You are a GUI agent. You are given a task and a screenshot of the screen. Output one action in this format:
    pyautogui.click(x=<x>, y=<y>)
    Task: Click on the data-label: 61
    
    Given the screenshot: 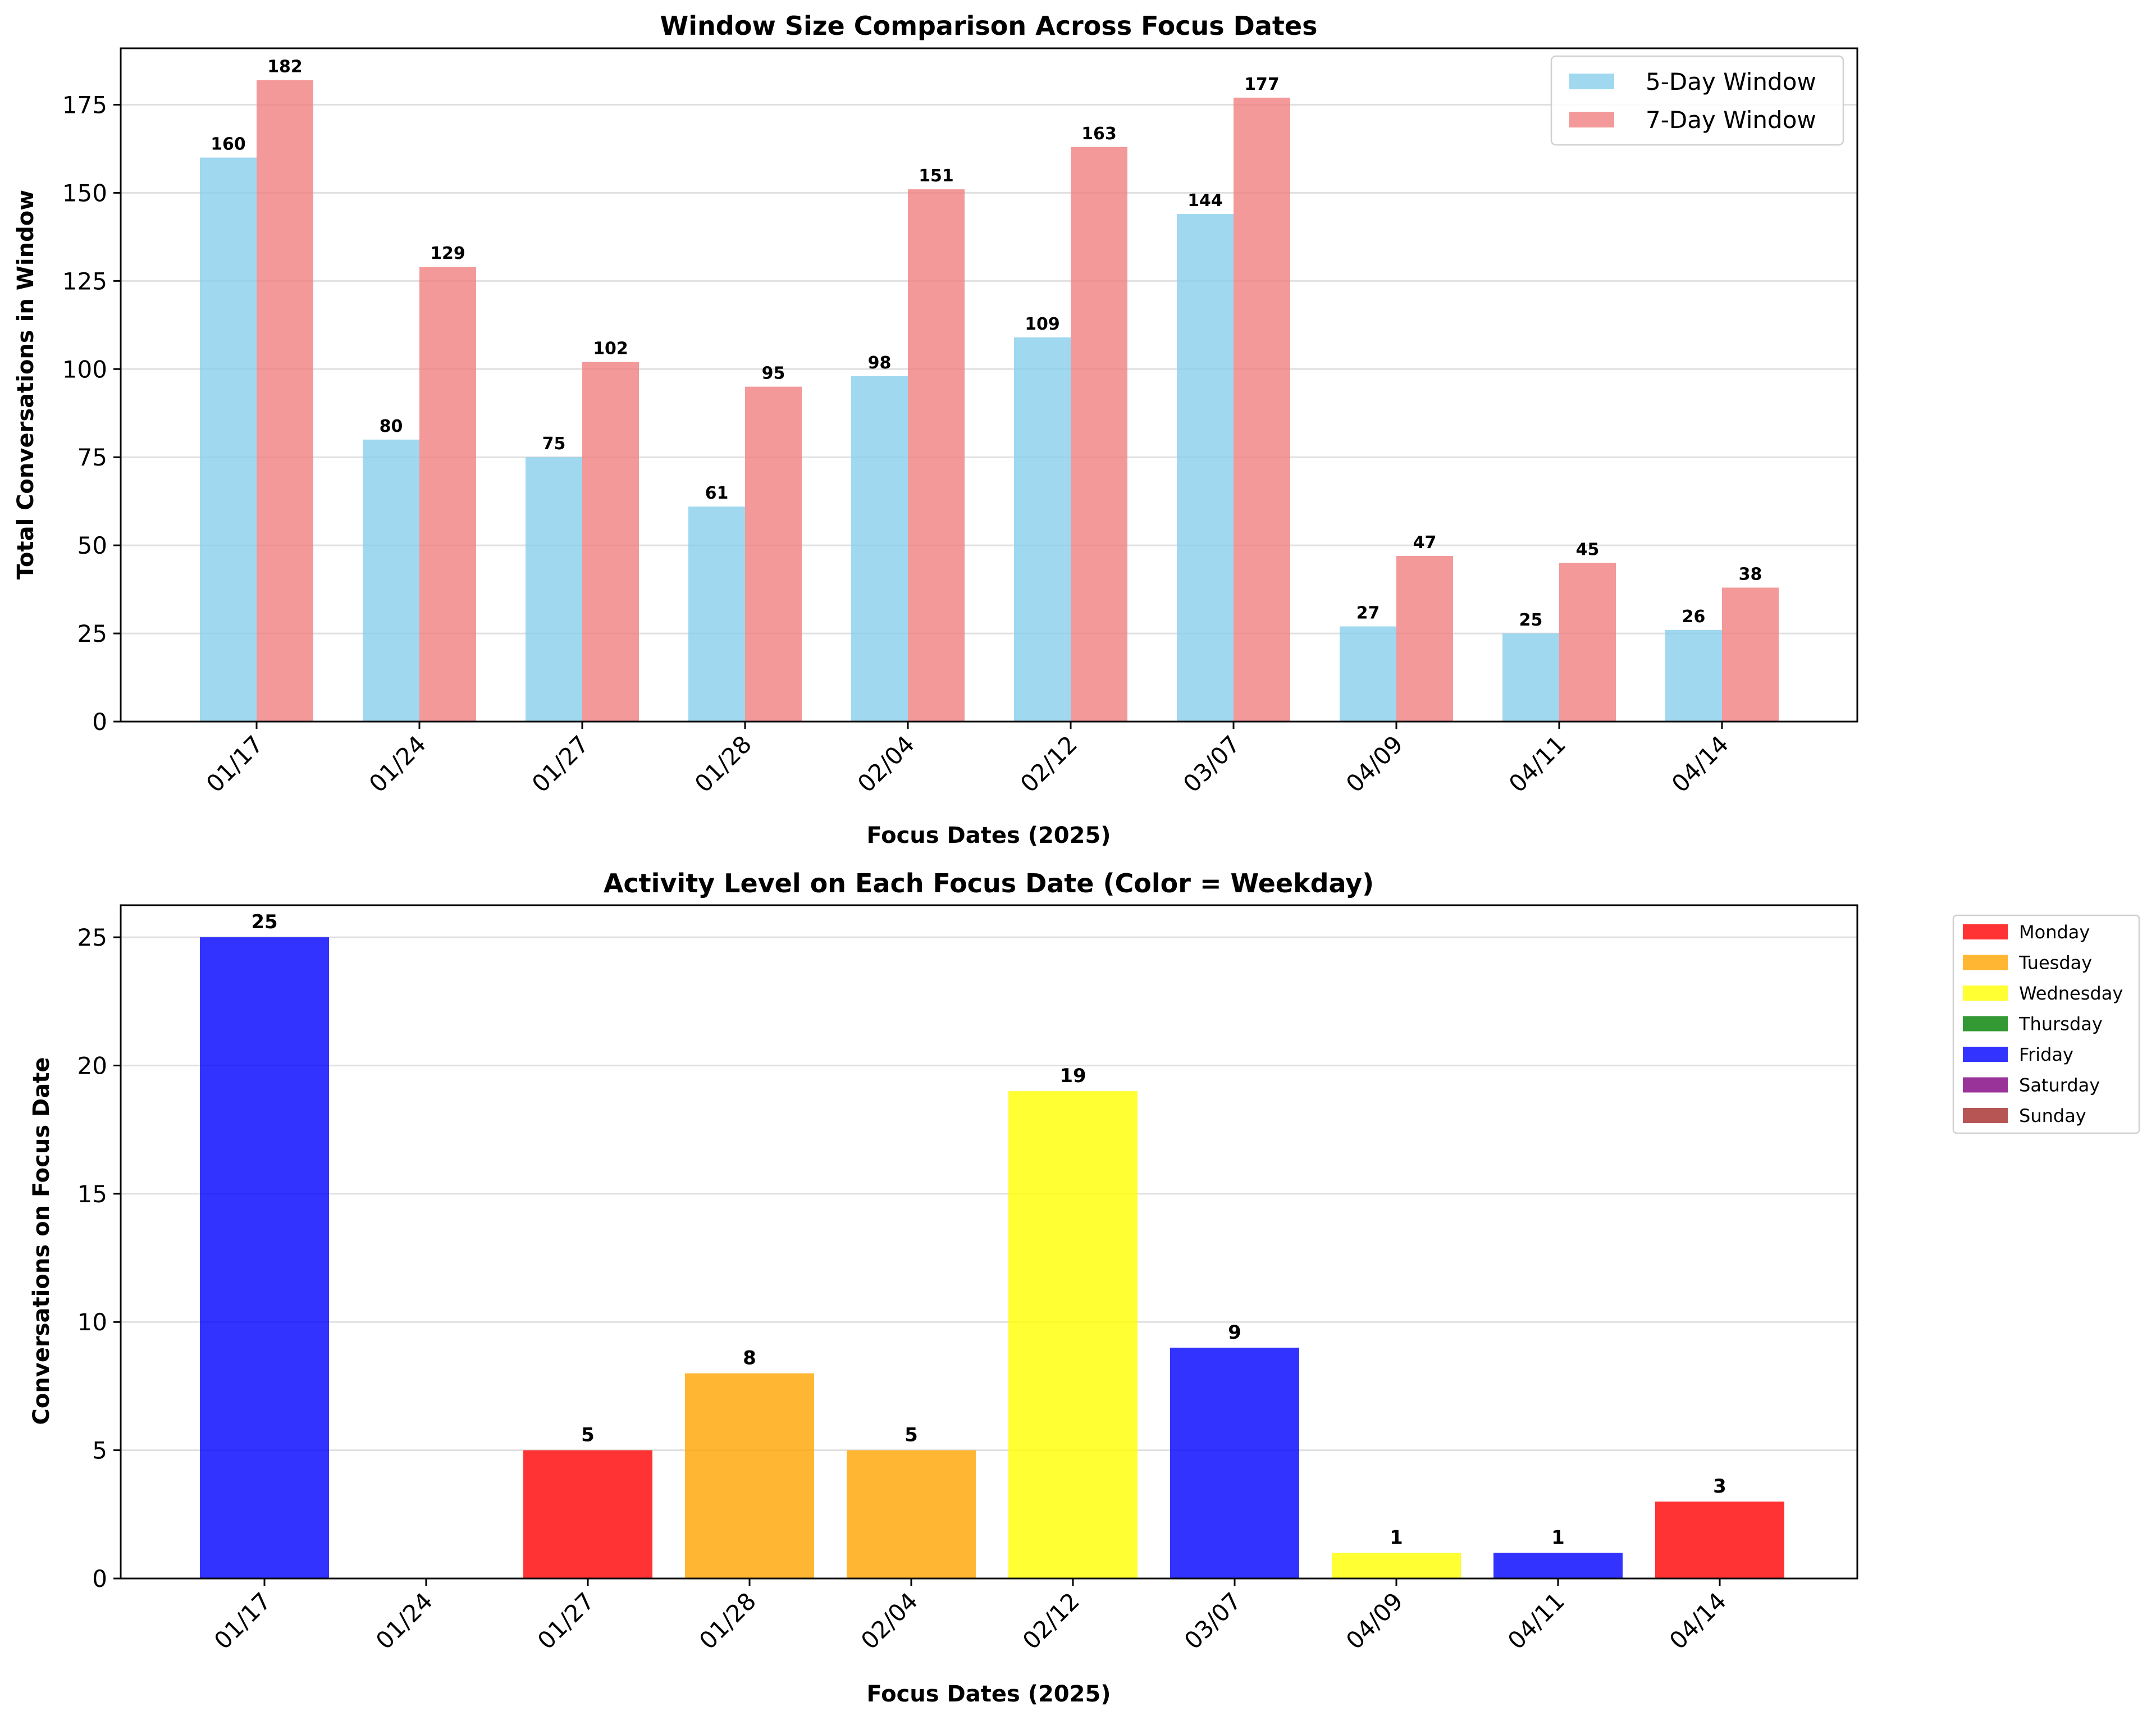 What is the action you would take?
    pyautogui.click(x=717, y=493)
    